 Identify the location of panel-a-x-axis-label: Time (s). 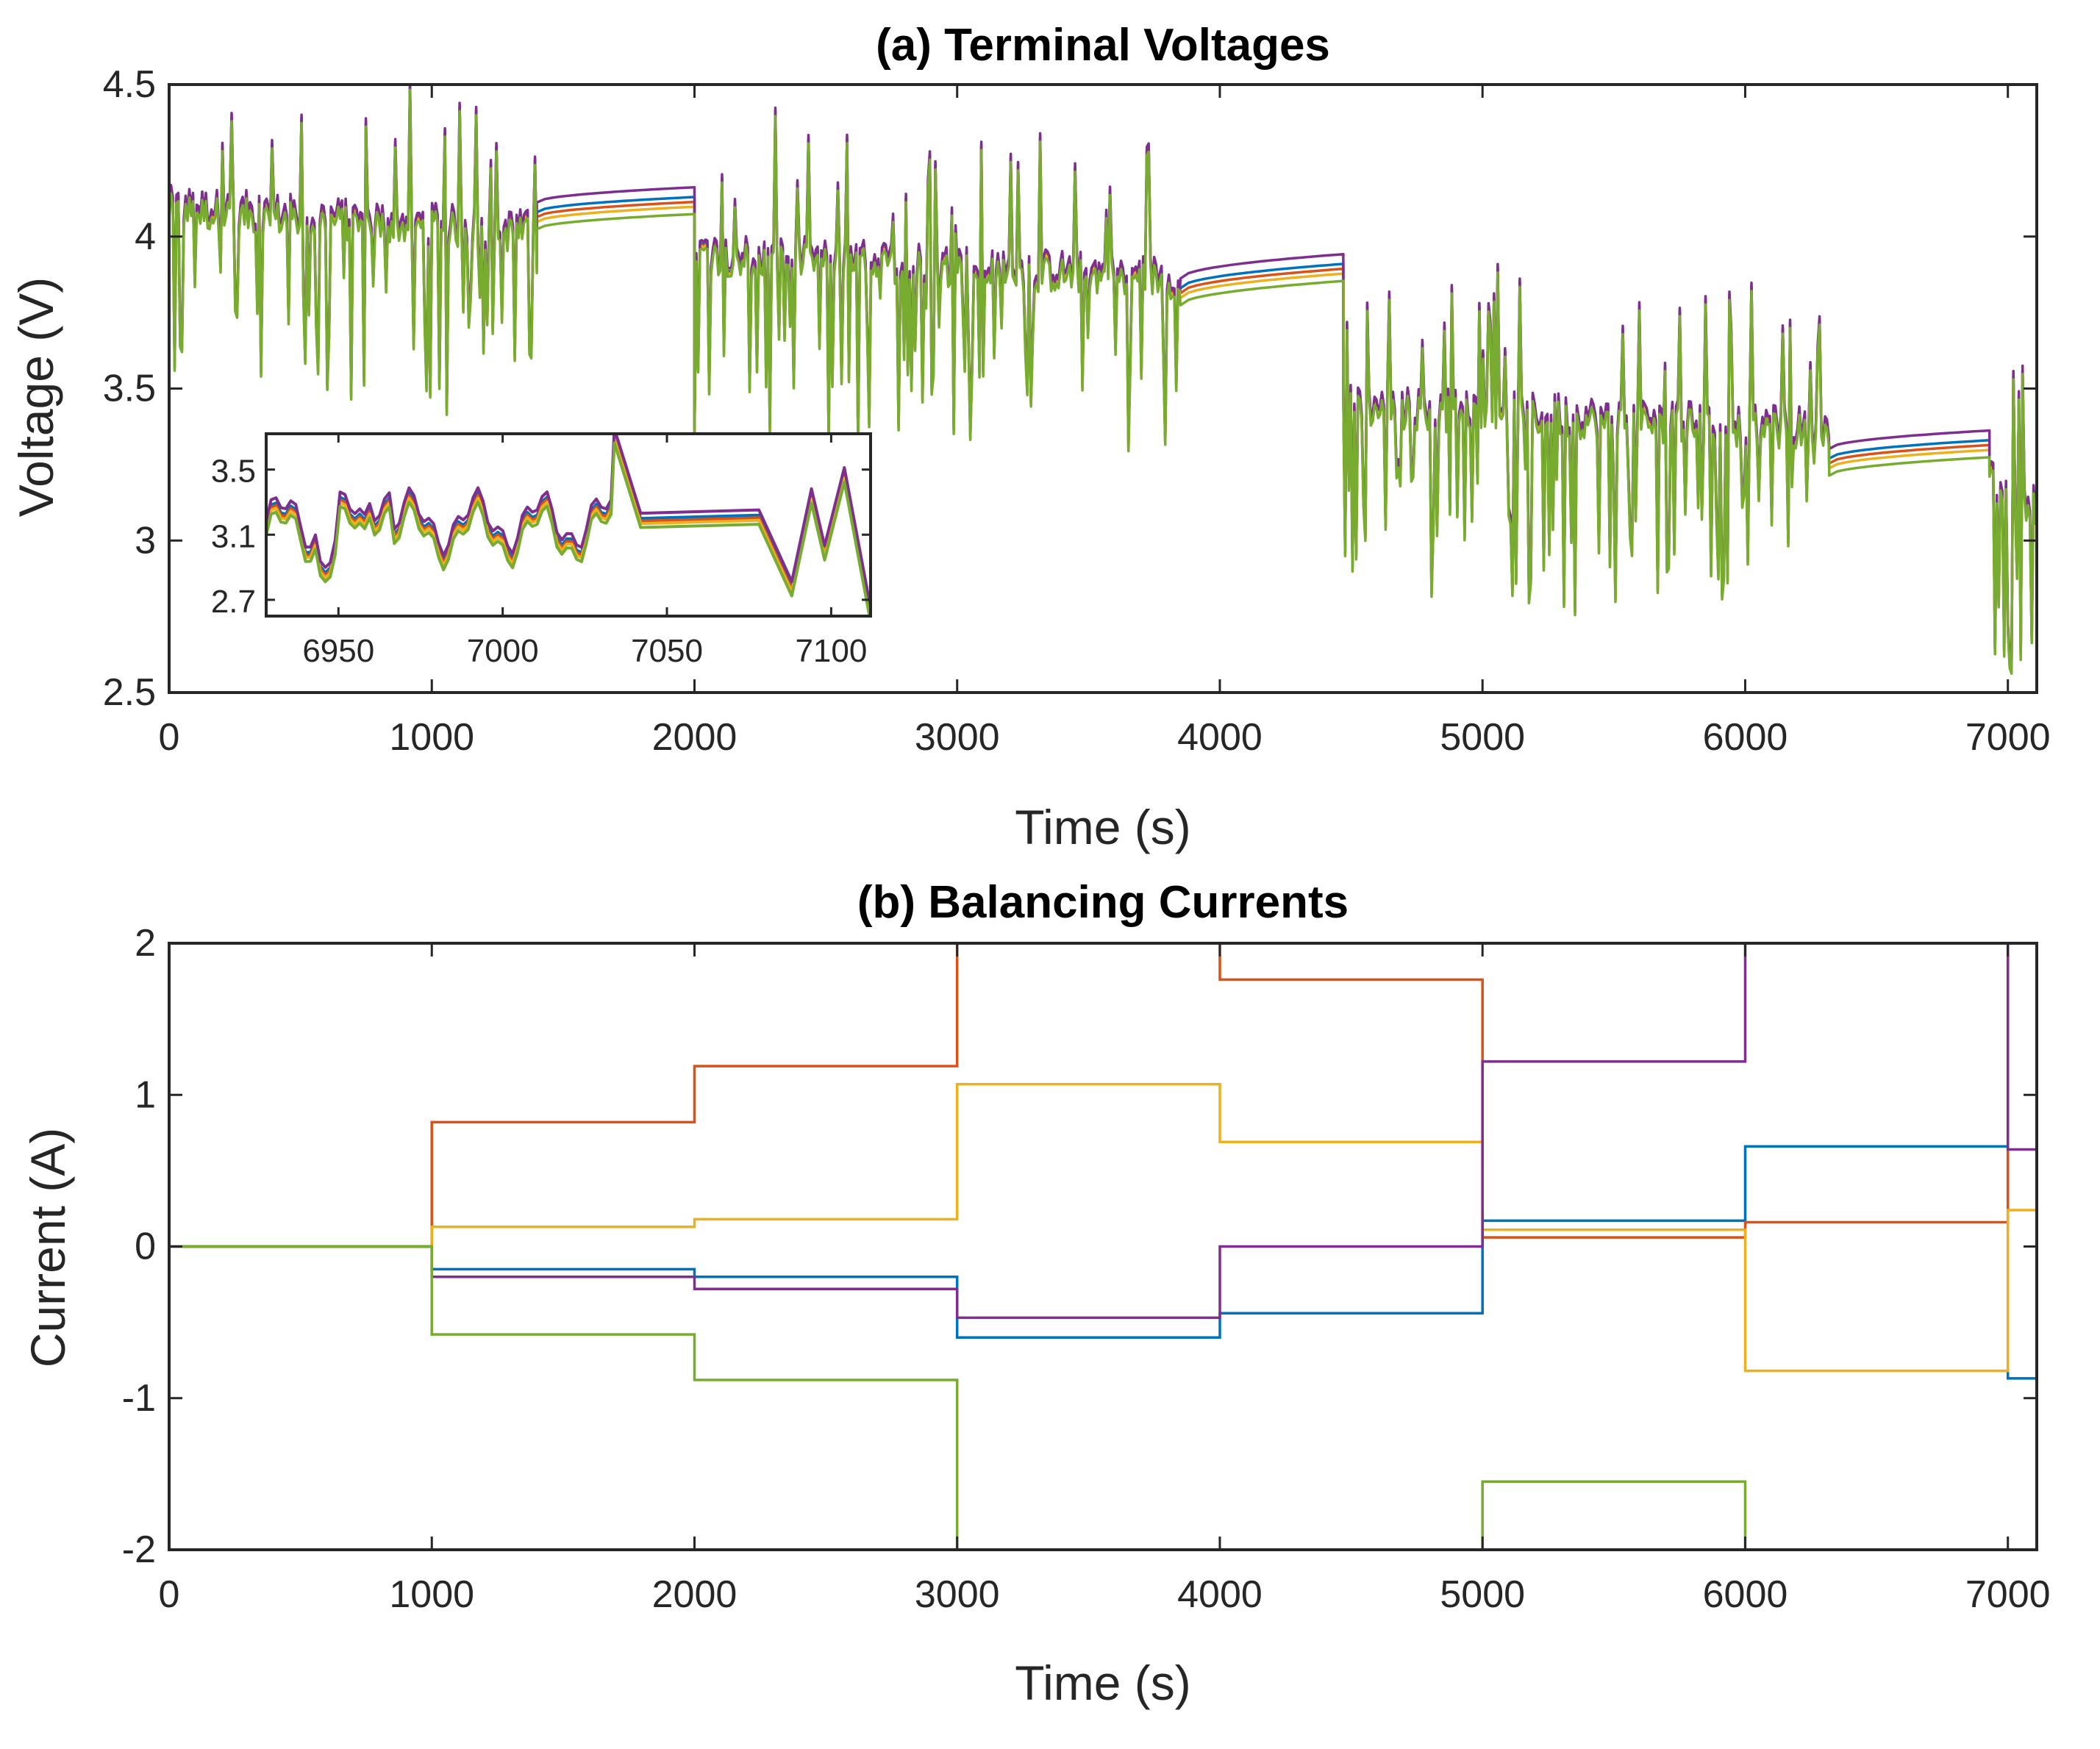
(1103, 827).